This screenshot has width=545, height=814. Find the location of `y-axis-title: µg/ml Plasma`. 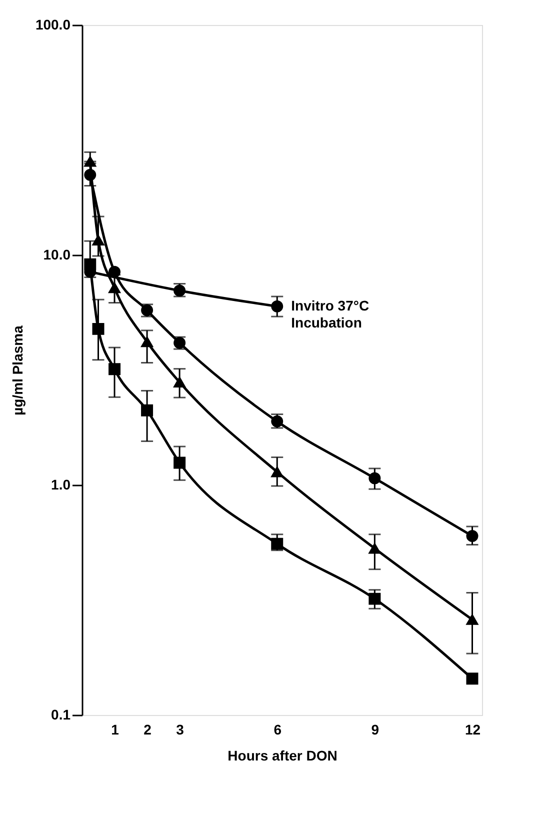

y-axis-title: µg/ml Plasma is located at coordinates (17, 370).